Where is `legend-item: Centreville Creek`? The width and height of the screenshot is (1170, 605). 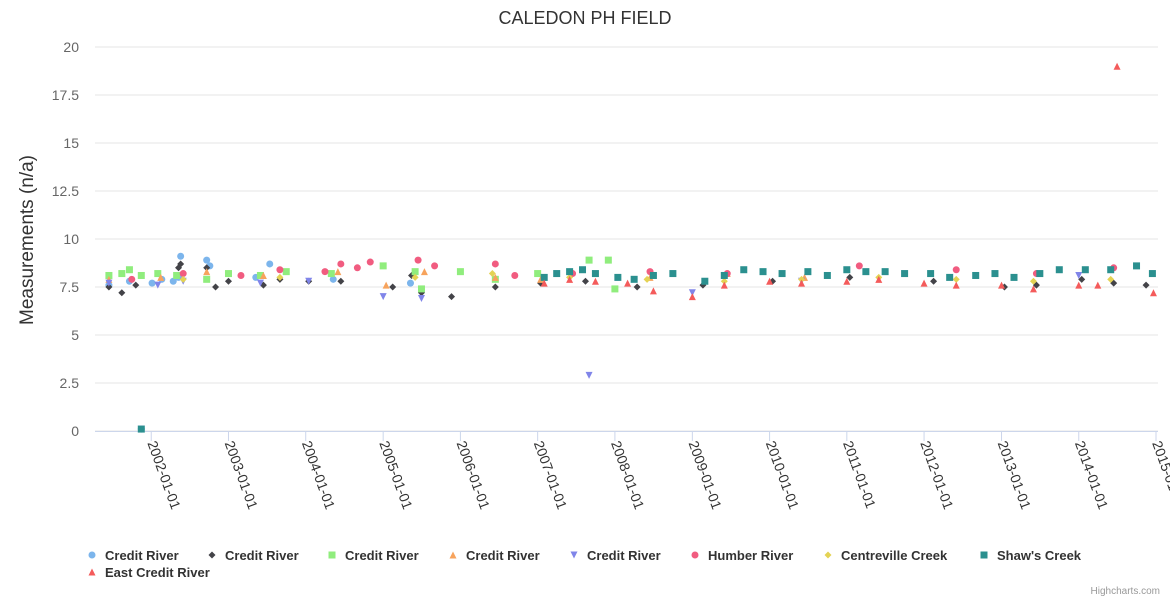 legend-item: Centreville Creek is located at coordinates (886, 555).